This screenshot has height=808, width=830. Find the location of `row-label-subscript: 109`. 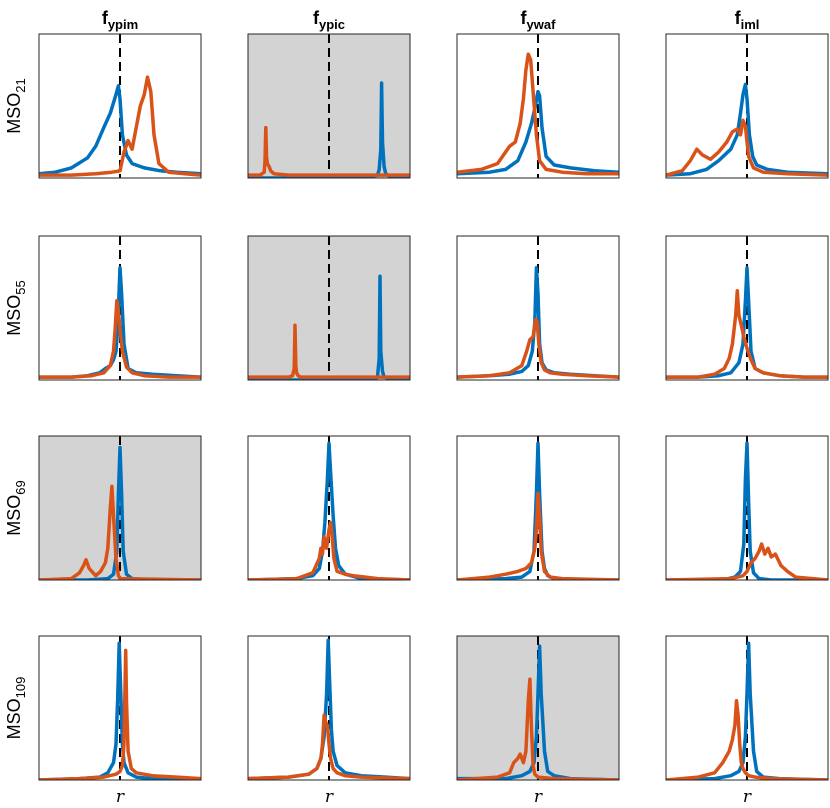

row-label-subscript: 109 is located at coordinates (20, 688).